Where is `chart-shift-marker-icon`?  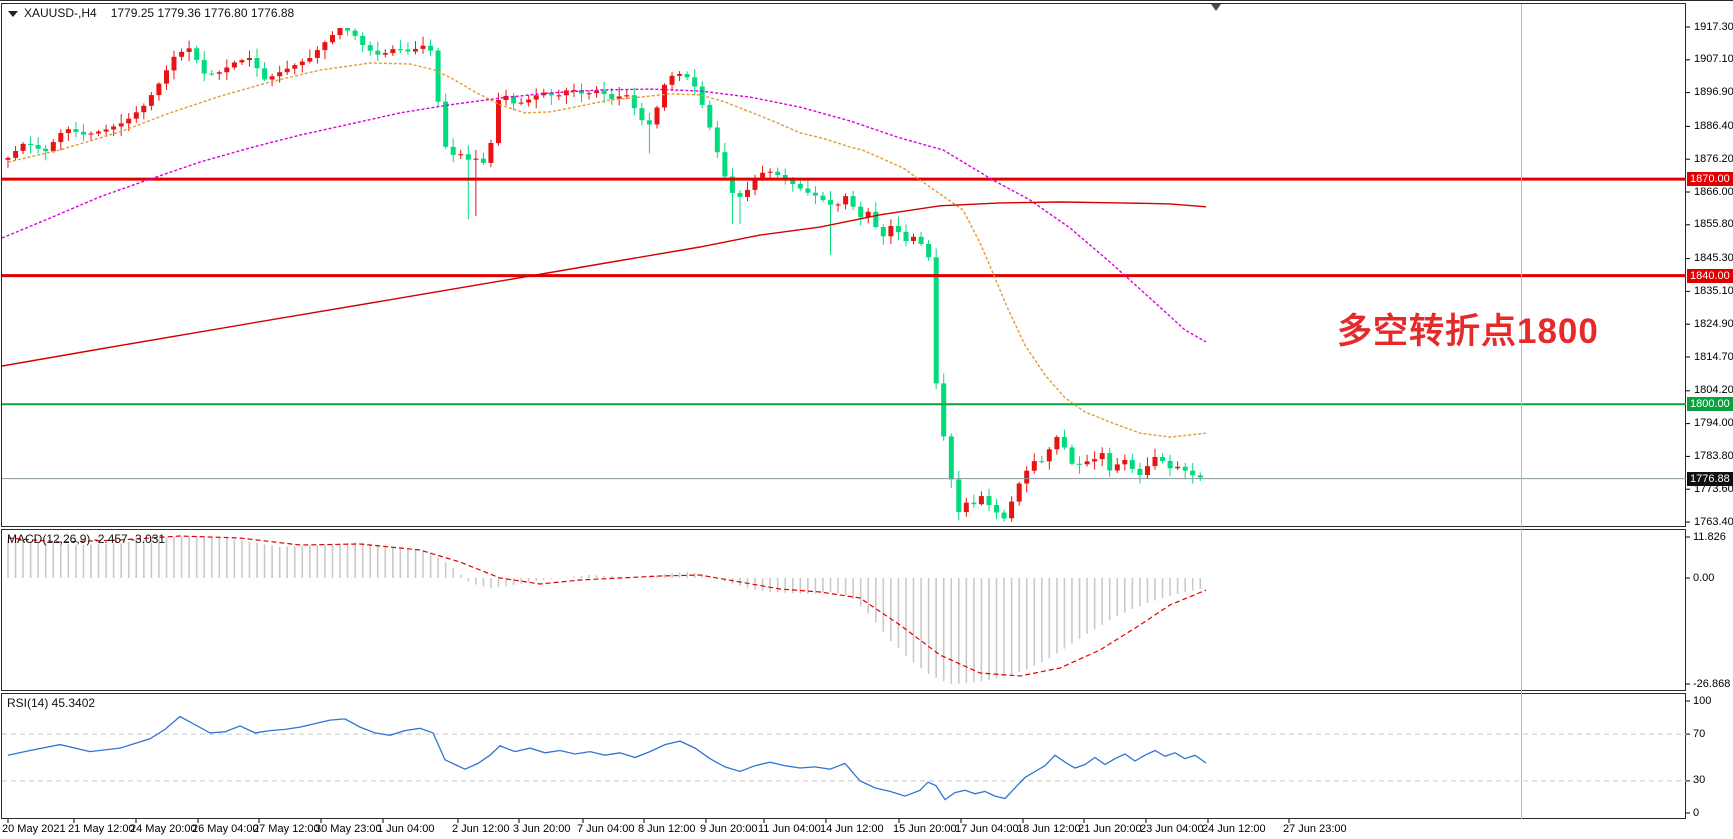
chart-shift-marker-icon is located at coordinates (1216, 7).